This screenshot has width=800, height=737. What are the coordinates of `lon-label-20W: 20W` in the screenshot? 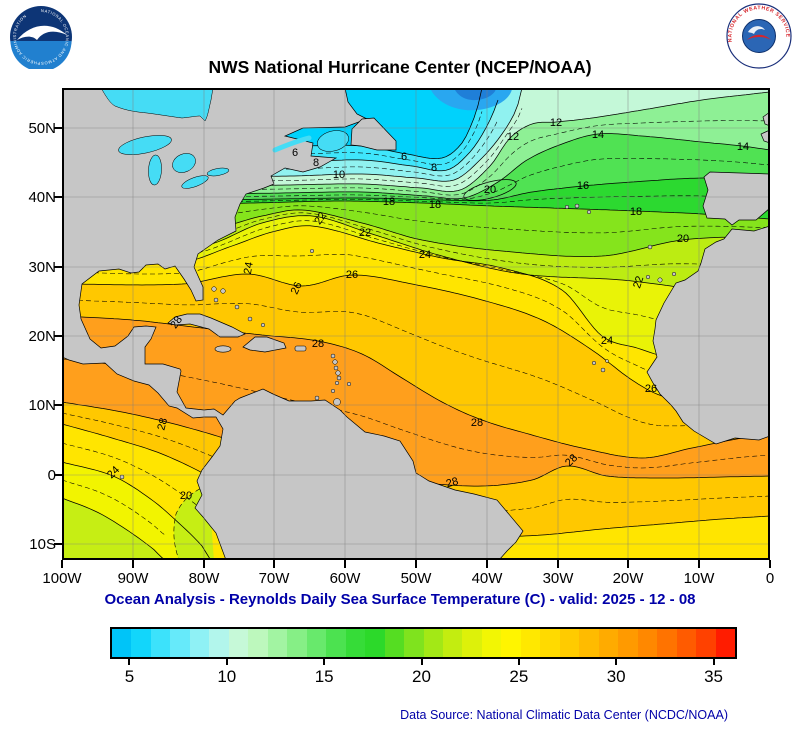 It's located at (628, 578).